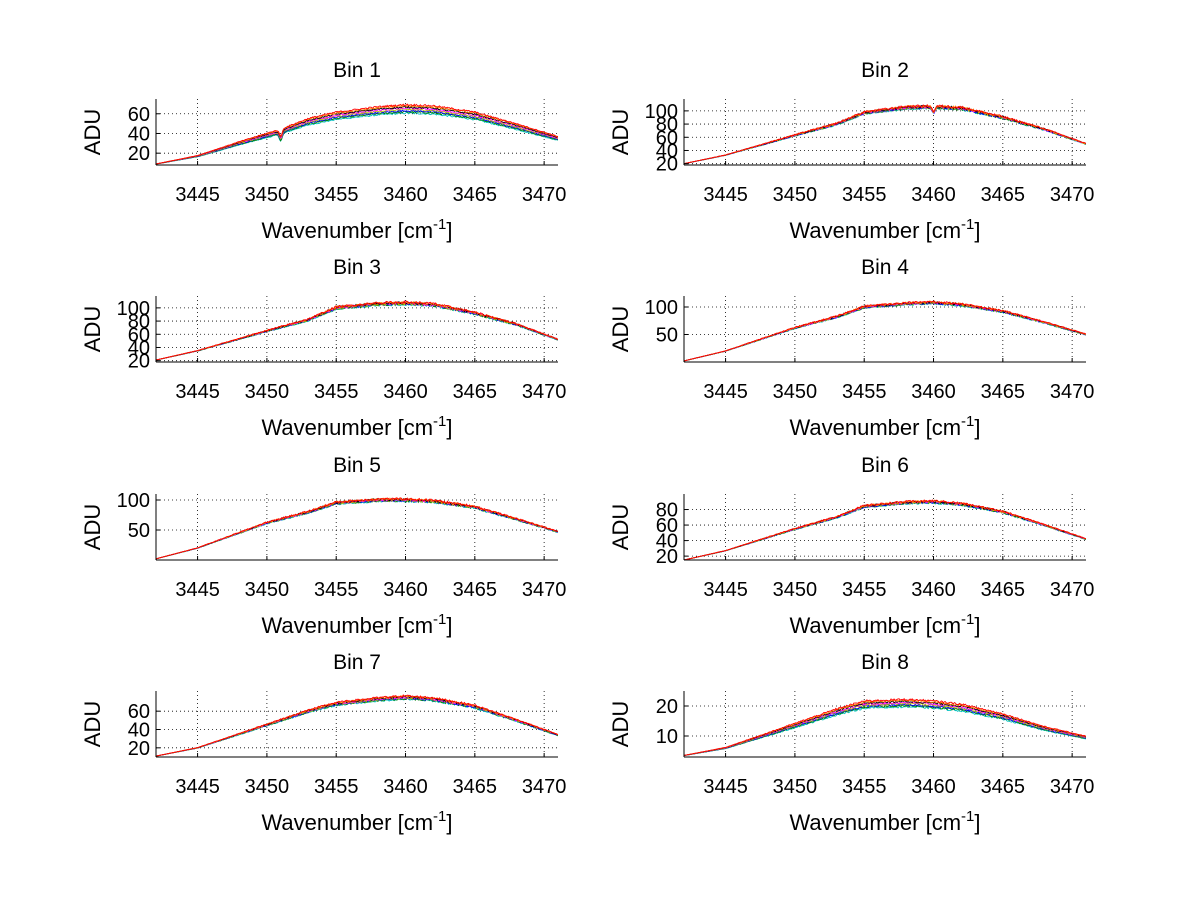 This screenshot has width=1200, height=901. Describe the element at coordinates (885, 267) in the screenshot. I see `subplot-title: Bin 4` at that location.